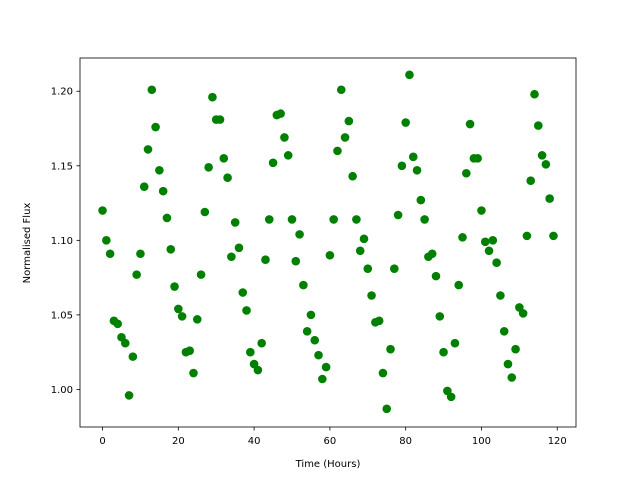 Image resolution: width=640 pixels, height=480 pixels. Describe the element at coordinates (62, 92) in the screenshot. I see `y-tick-label: 1.20` at that location.